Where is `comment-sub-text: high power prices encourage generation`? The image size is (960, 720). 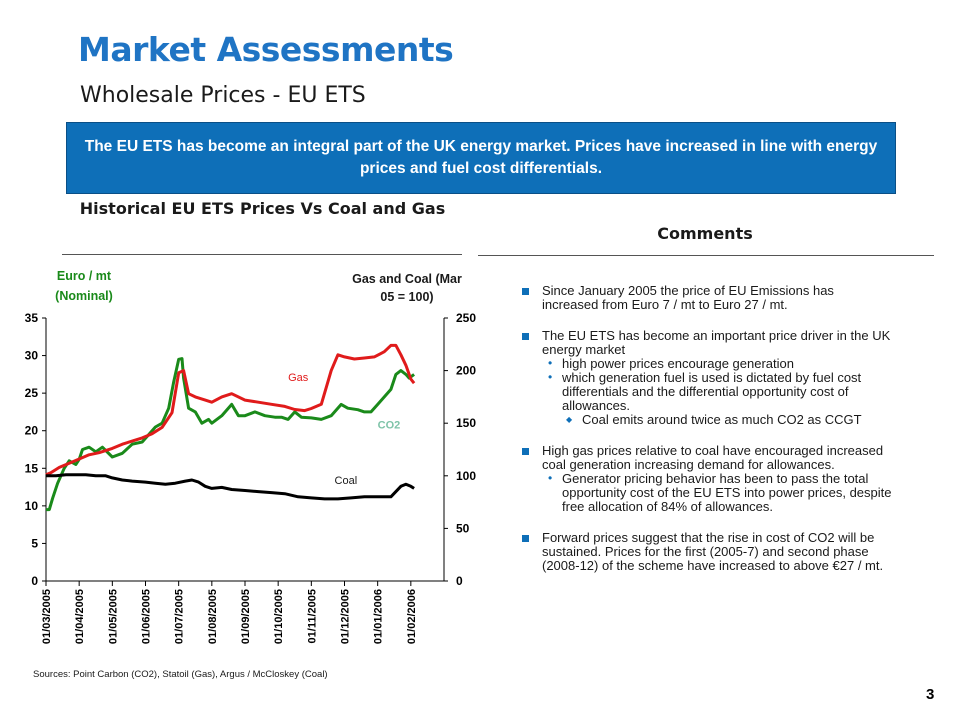
comment-sub-text: high power prices encourage generation is located at coordinates (678, 363).